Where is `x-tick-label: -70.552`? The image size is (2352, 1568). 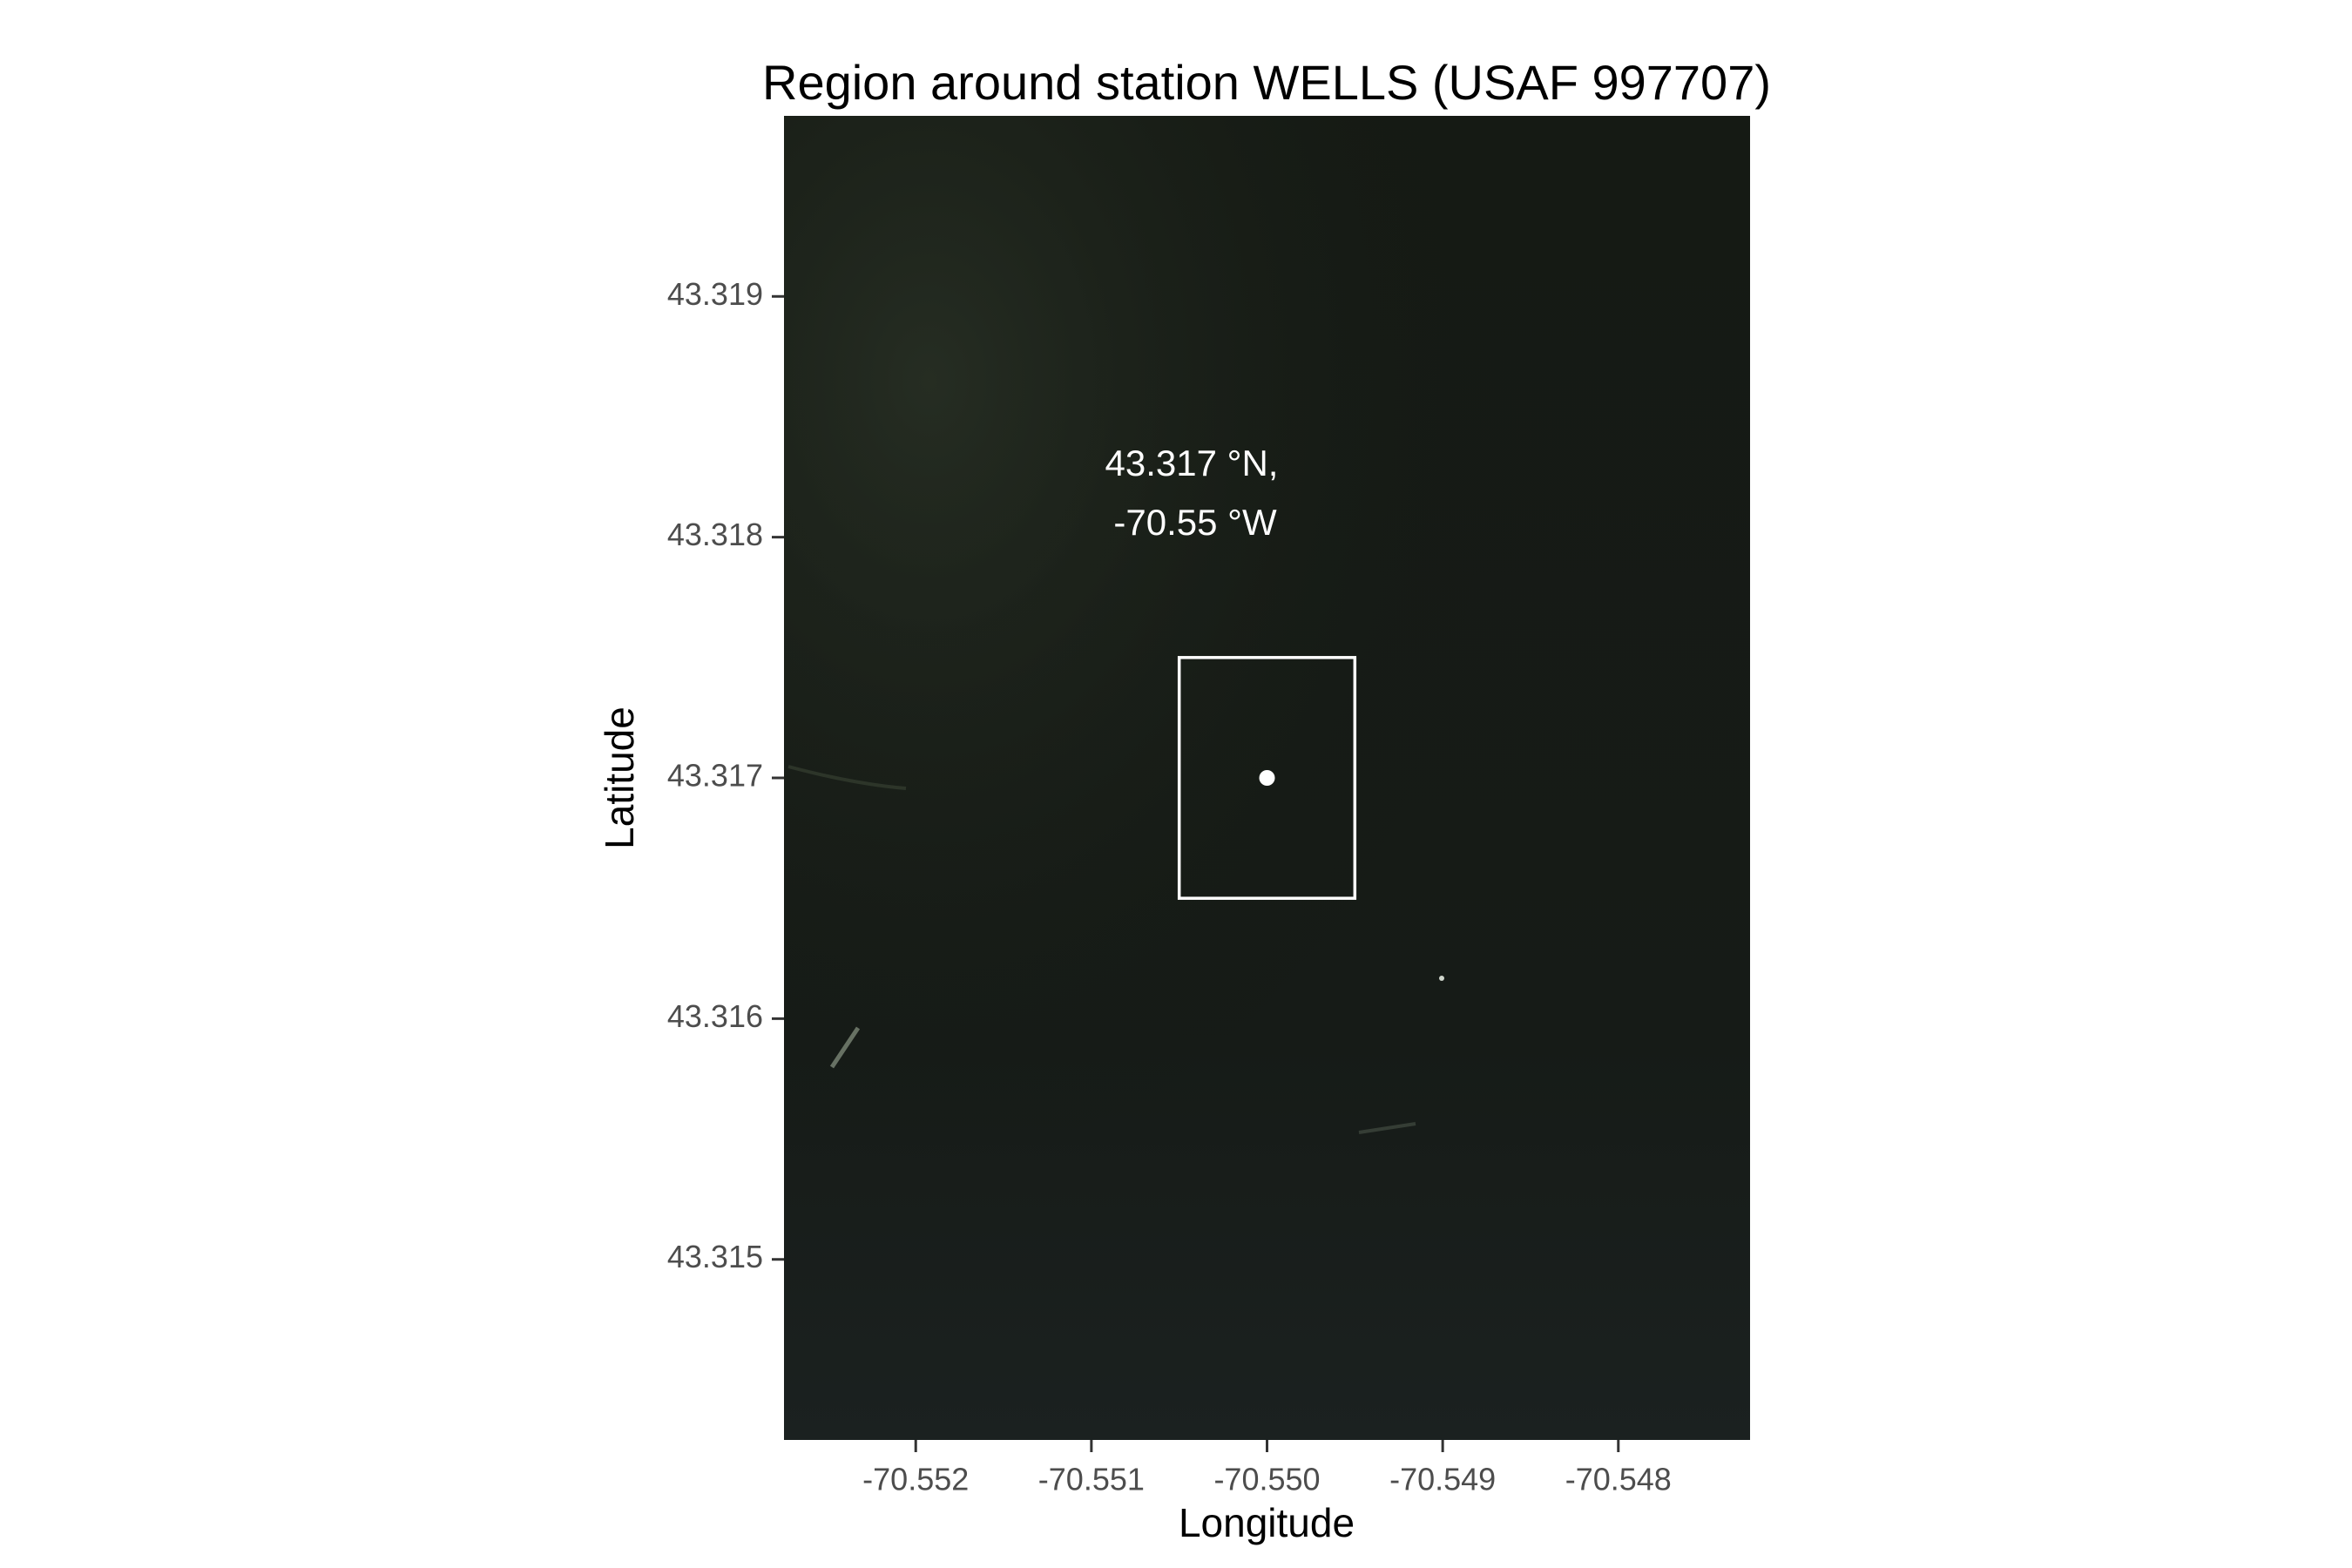 x-tick-label: -70.552 is located at coordinates (916, 1479).